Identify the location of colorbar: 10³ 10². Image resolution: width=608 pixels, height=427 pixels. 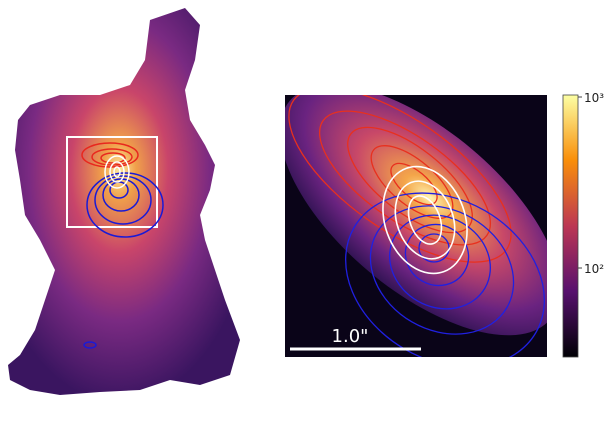
(583, 224).